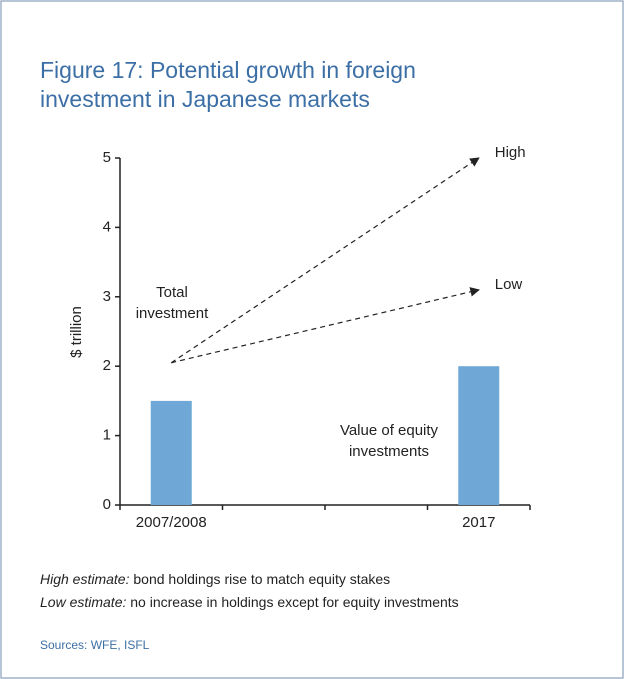 Image resolution: width=624 pixels, height=679 pixels. What do you see at coordinates (389, 451) in the screenshot?
I see `annotation: investments` at bounding box center [389, 451].